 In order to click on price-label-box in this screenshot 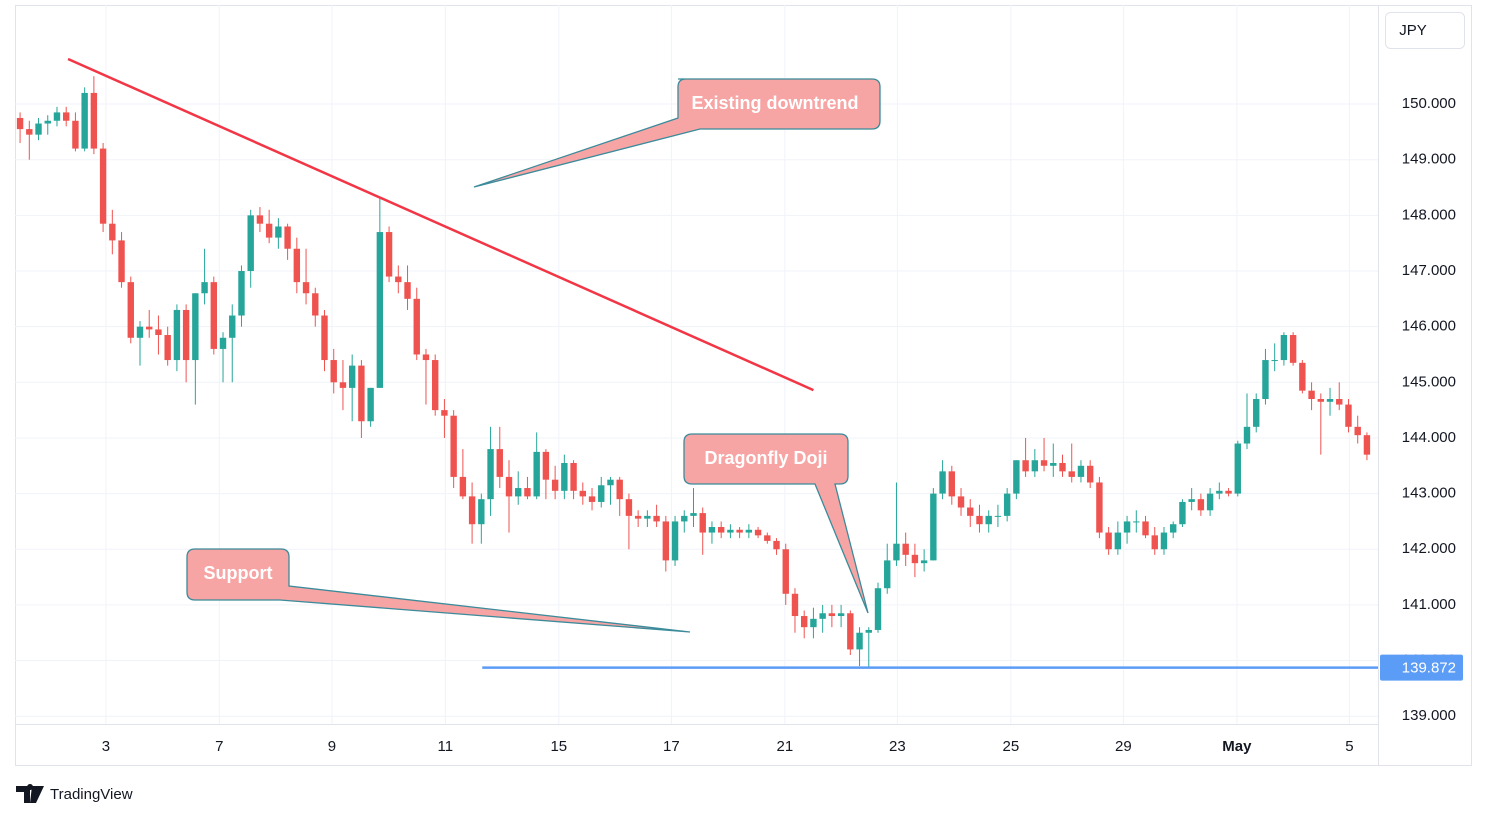, I will do `click(1421, 667)`.